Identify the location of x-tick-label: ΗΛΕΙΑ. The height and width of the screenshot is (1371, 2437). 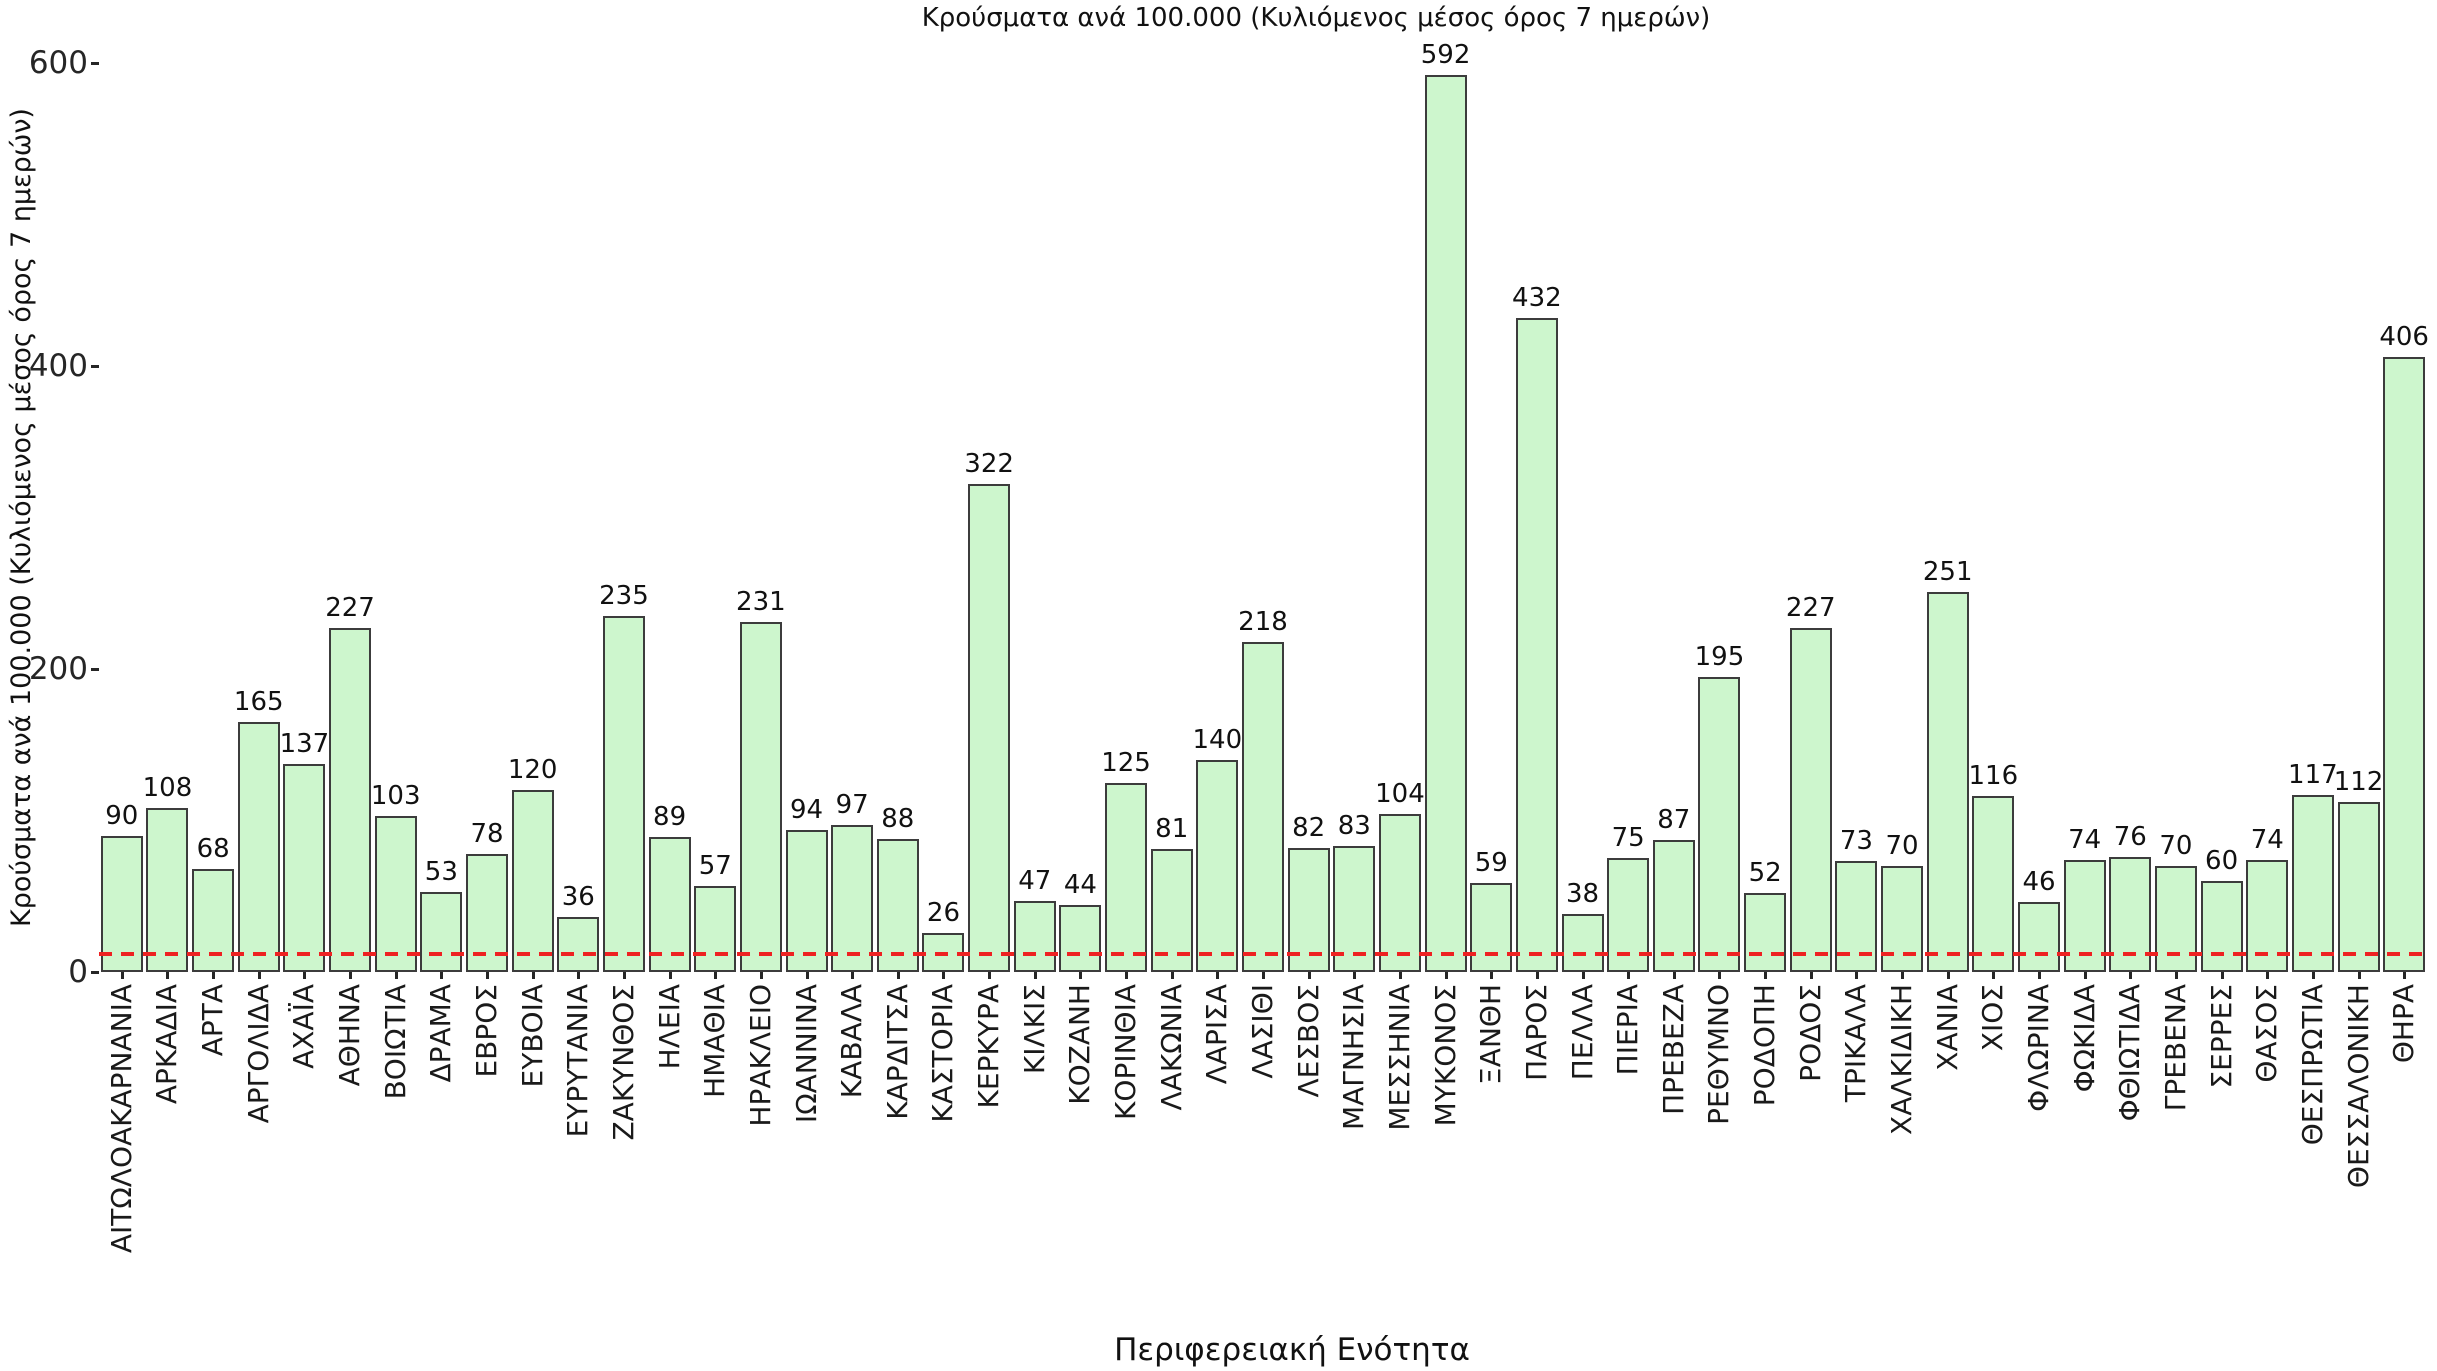
(669, 1027).